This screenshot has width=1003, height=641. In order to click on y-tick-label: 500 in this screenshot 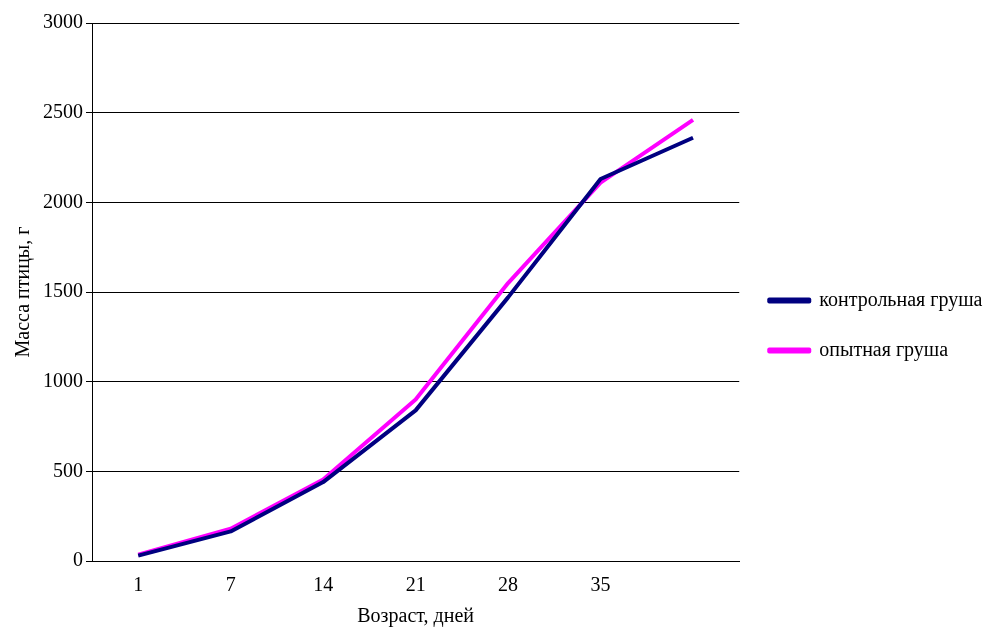, I will do `click(68, 469)`.